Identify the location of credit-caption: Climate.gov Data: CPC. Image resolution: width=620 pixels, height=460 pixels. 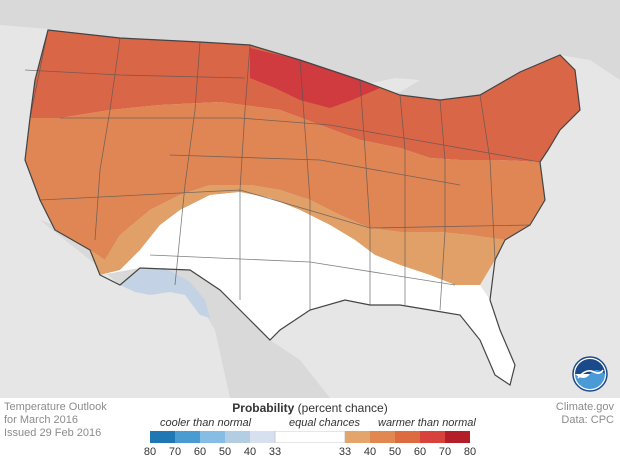
(585, 414).